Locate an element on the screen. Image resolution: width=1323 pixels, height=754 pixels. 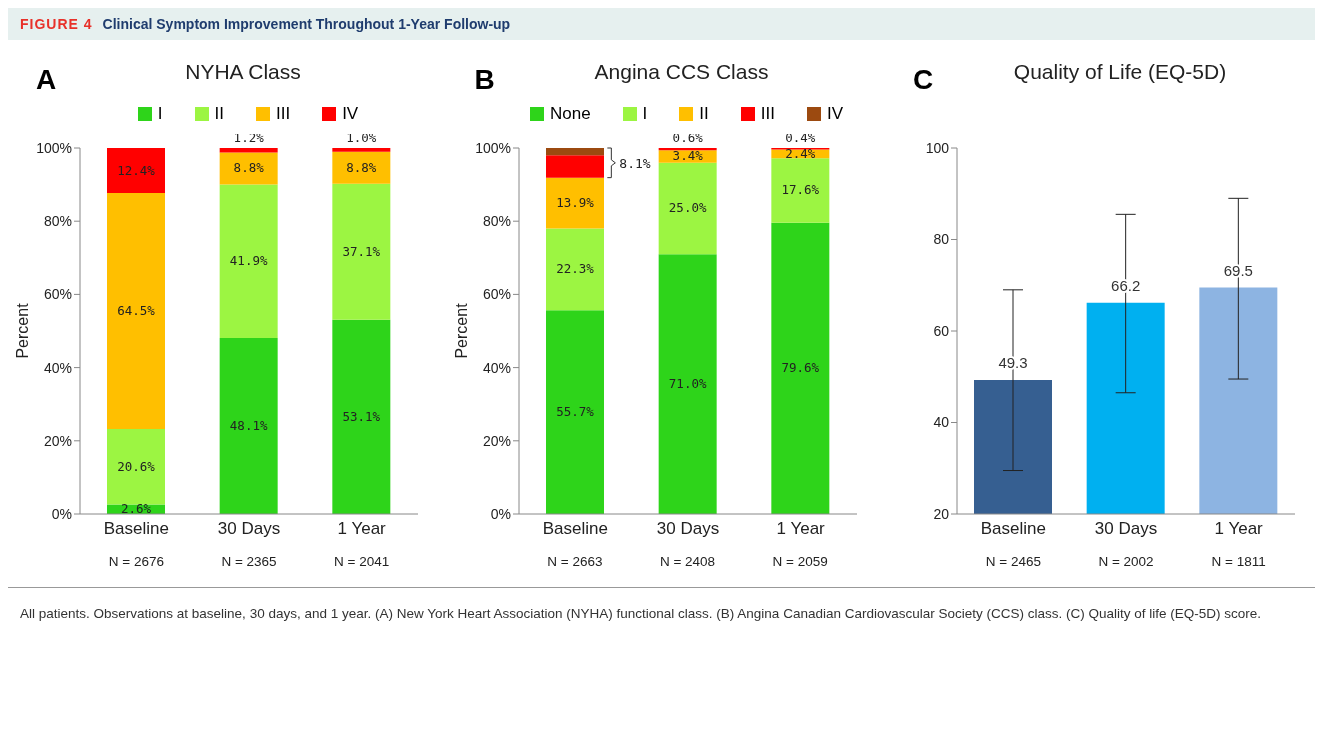
chart-title: Angina CCS Class is located at coordinates (681, 71).